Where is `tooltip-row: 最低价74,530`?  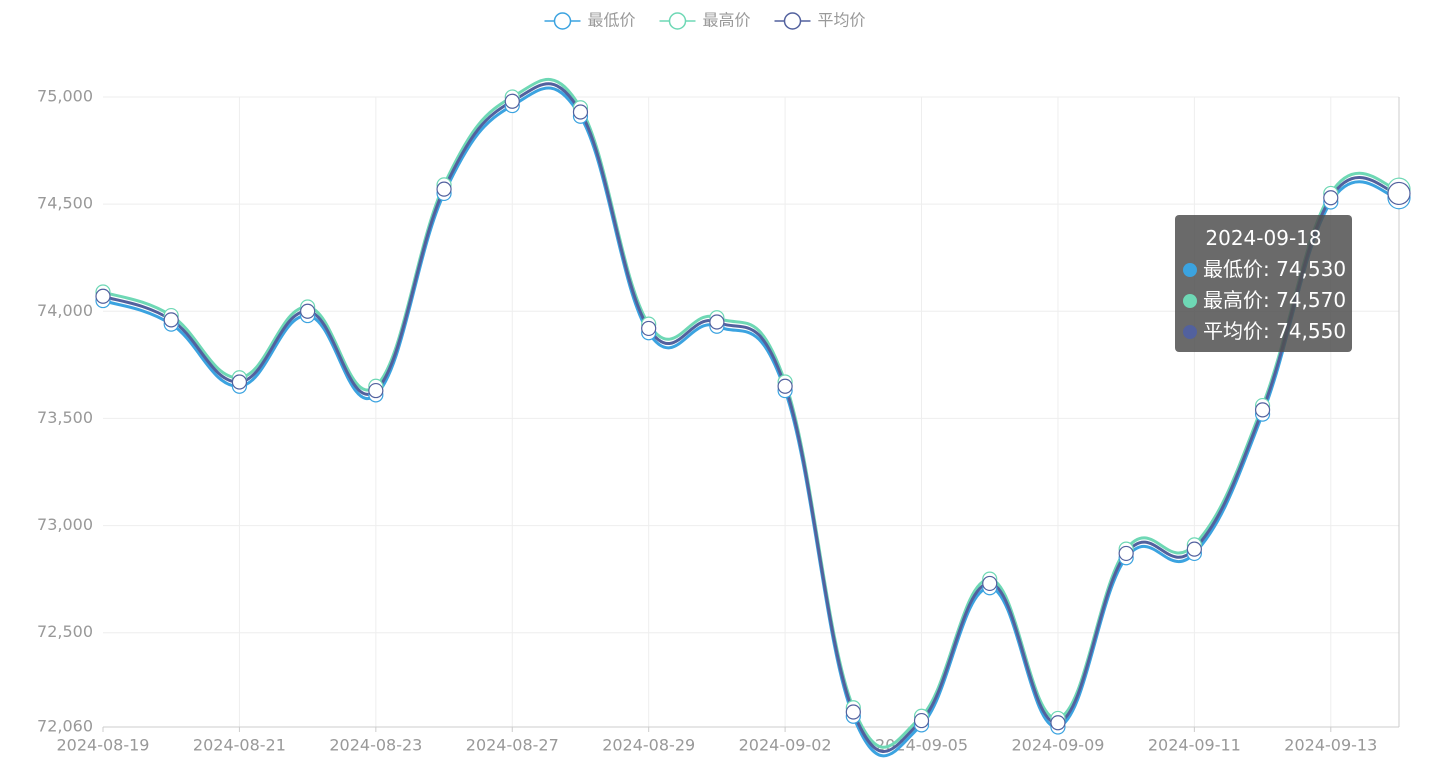
tooltip-row: 最低价74,530 is located at coordinates (1265, 269).